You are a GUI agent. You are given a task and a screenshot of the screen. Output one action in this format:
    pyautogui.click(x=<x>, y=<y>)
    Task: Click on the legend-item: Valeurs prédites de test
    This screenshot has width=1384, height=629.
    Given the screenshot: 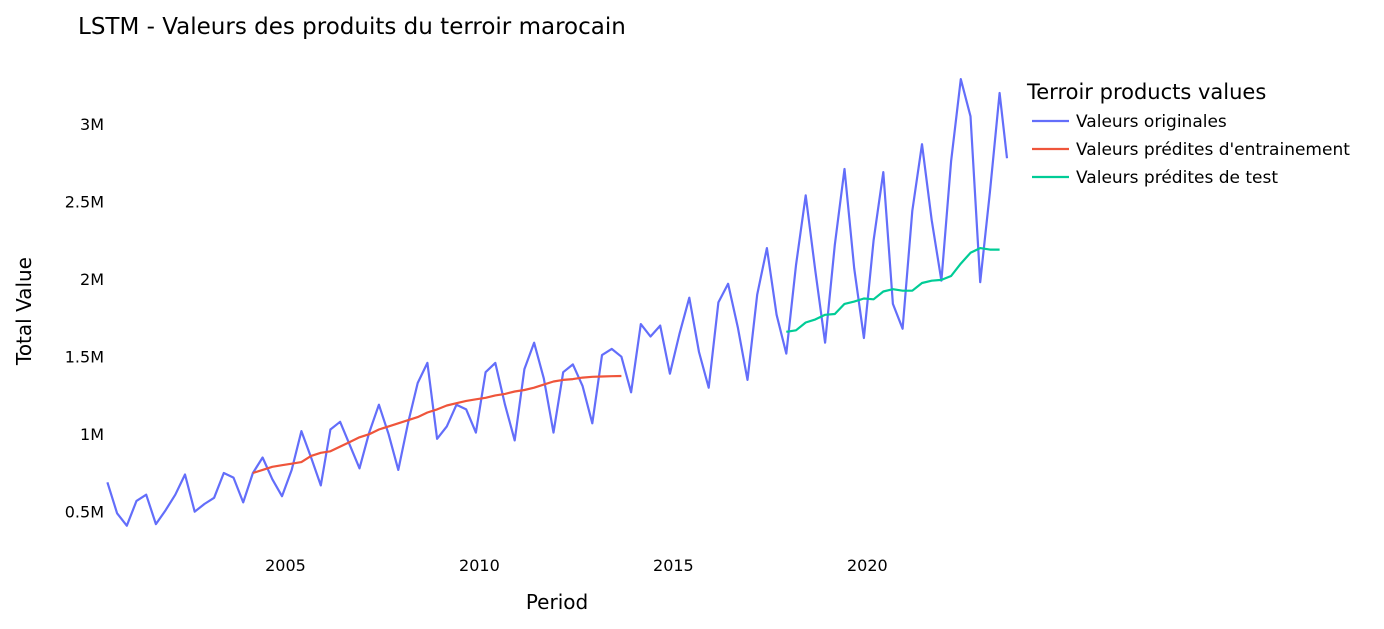 What is the action you would take?
    pyautogui.click(x=1155, y=178)
    